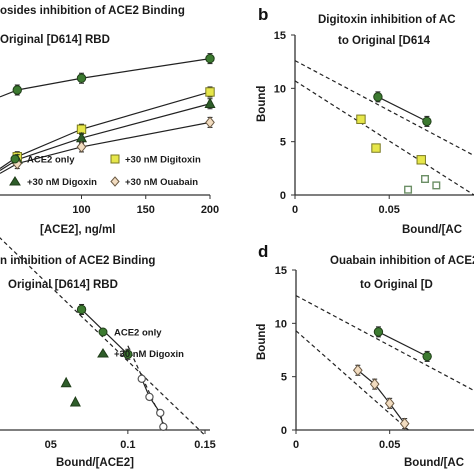 This screenshot has width=474, height=474. What do you see at coordinates (384, 41) in the screenshot?
I see `panel-b-title-line2: to Original [D614` at bounding box center [384, 41].